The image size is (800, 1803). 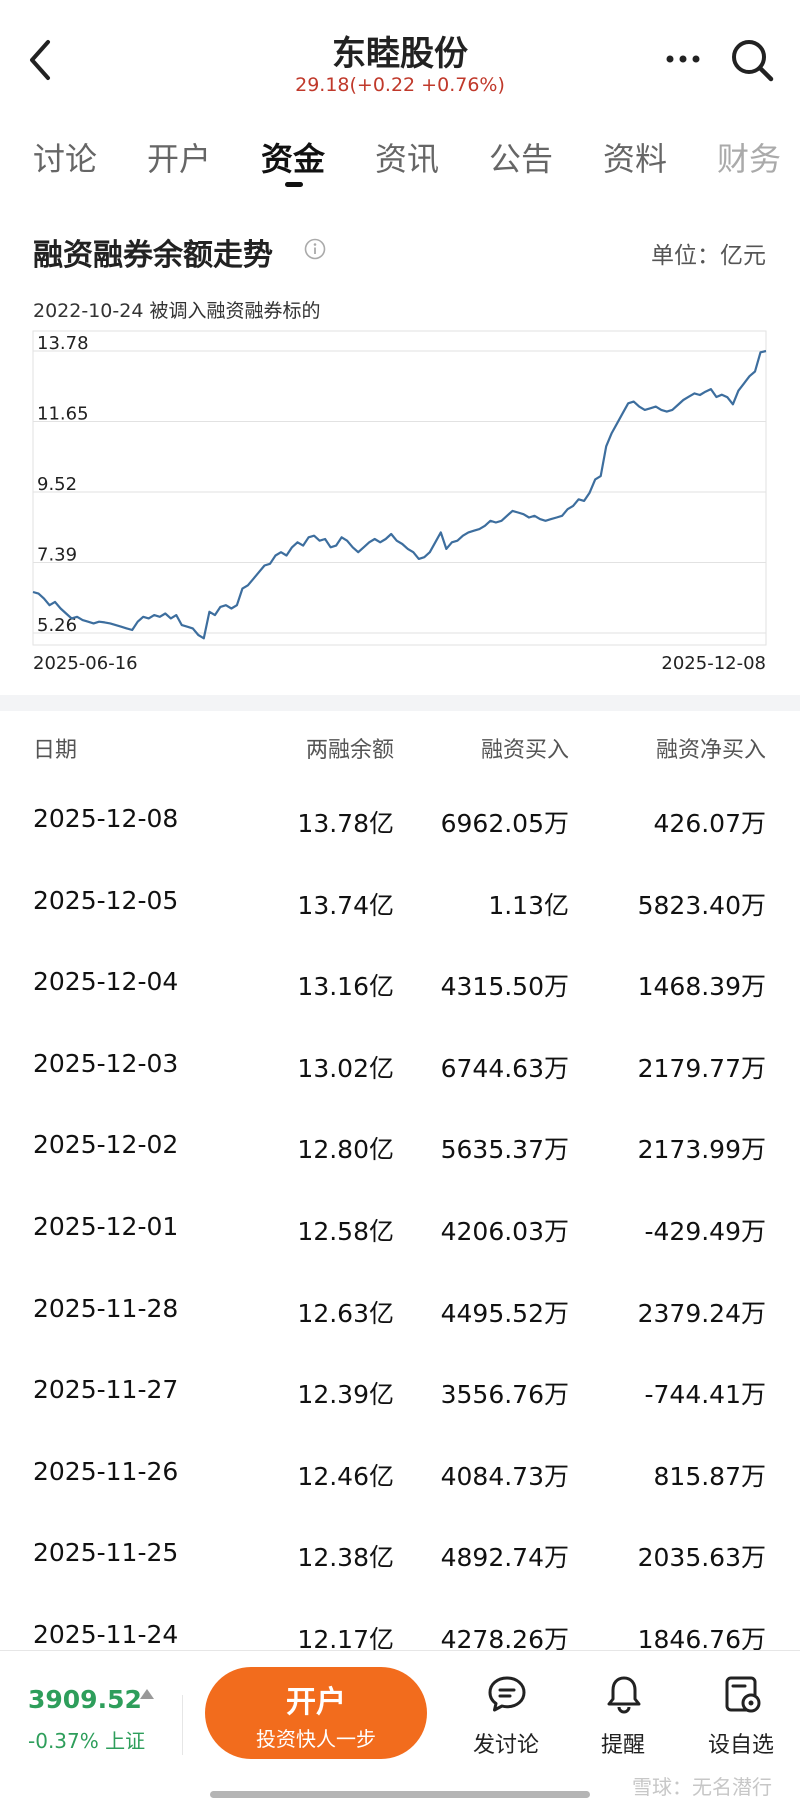 What do you see at coordinates (528, 905) in the screenshot?
I see `cell-buy: 1.13亿` at bounding box center [528, 905].